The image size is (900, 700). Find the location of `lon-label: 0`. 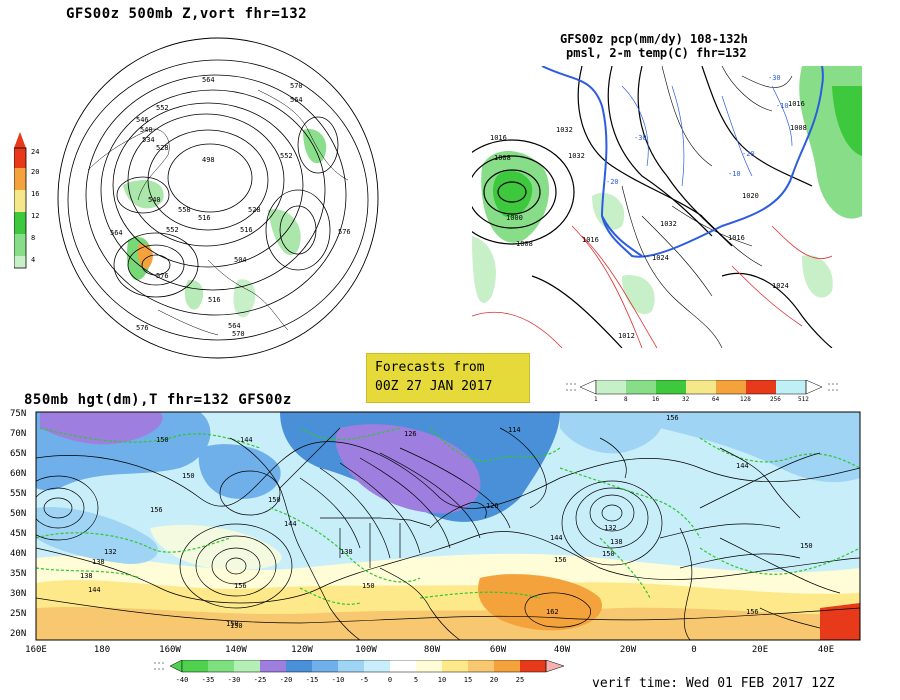

lon-label: 0 is located at coordinates (693, 650).